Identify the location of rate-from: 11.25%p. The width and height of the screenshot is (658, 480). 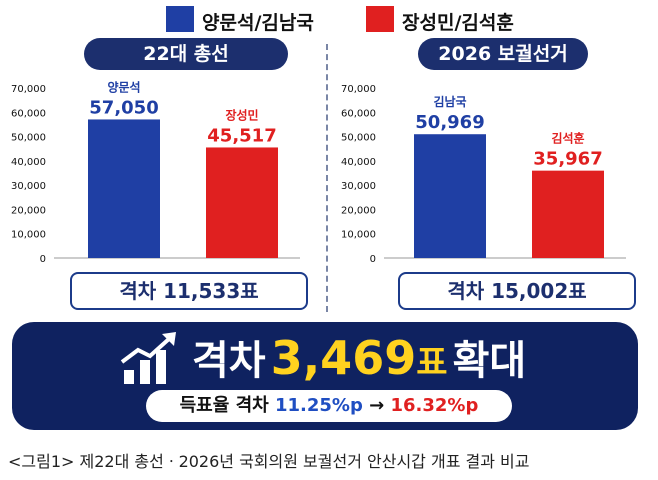
(318, 405).